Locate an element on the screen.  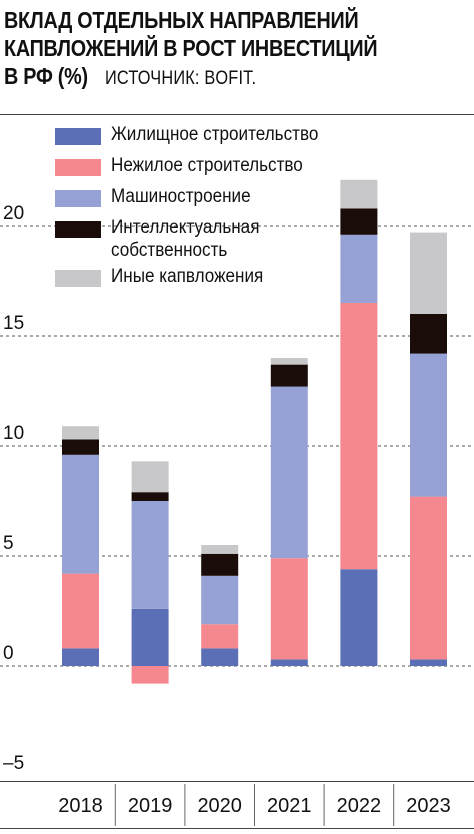
bottom-rule is located at coordinates (237, 828).